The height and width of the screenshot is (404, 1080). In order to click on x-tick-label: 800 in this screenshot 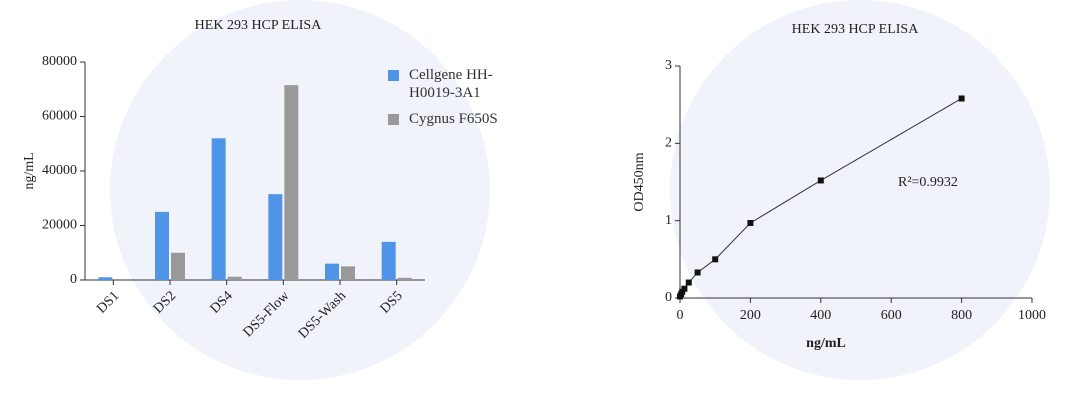, I will do `click(961, 315)`.